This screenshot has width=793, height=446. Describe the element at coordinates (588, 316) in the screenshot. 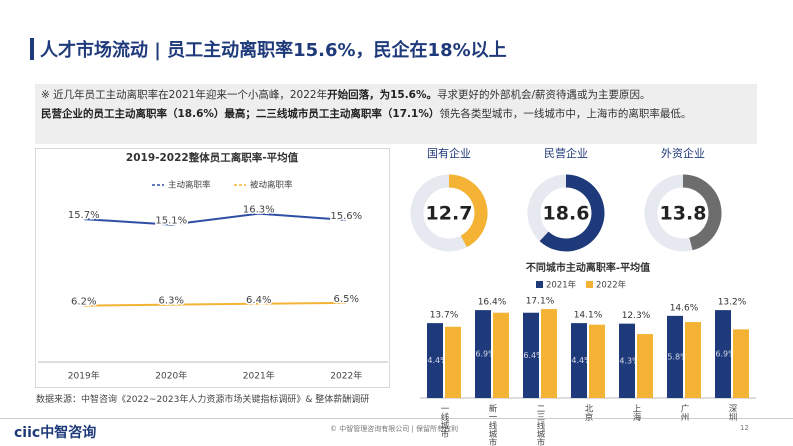

I see `value-label: 14.1%` at that location.